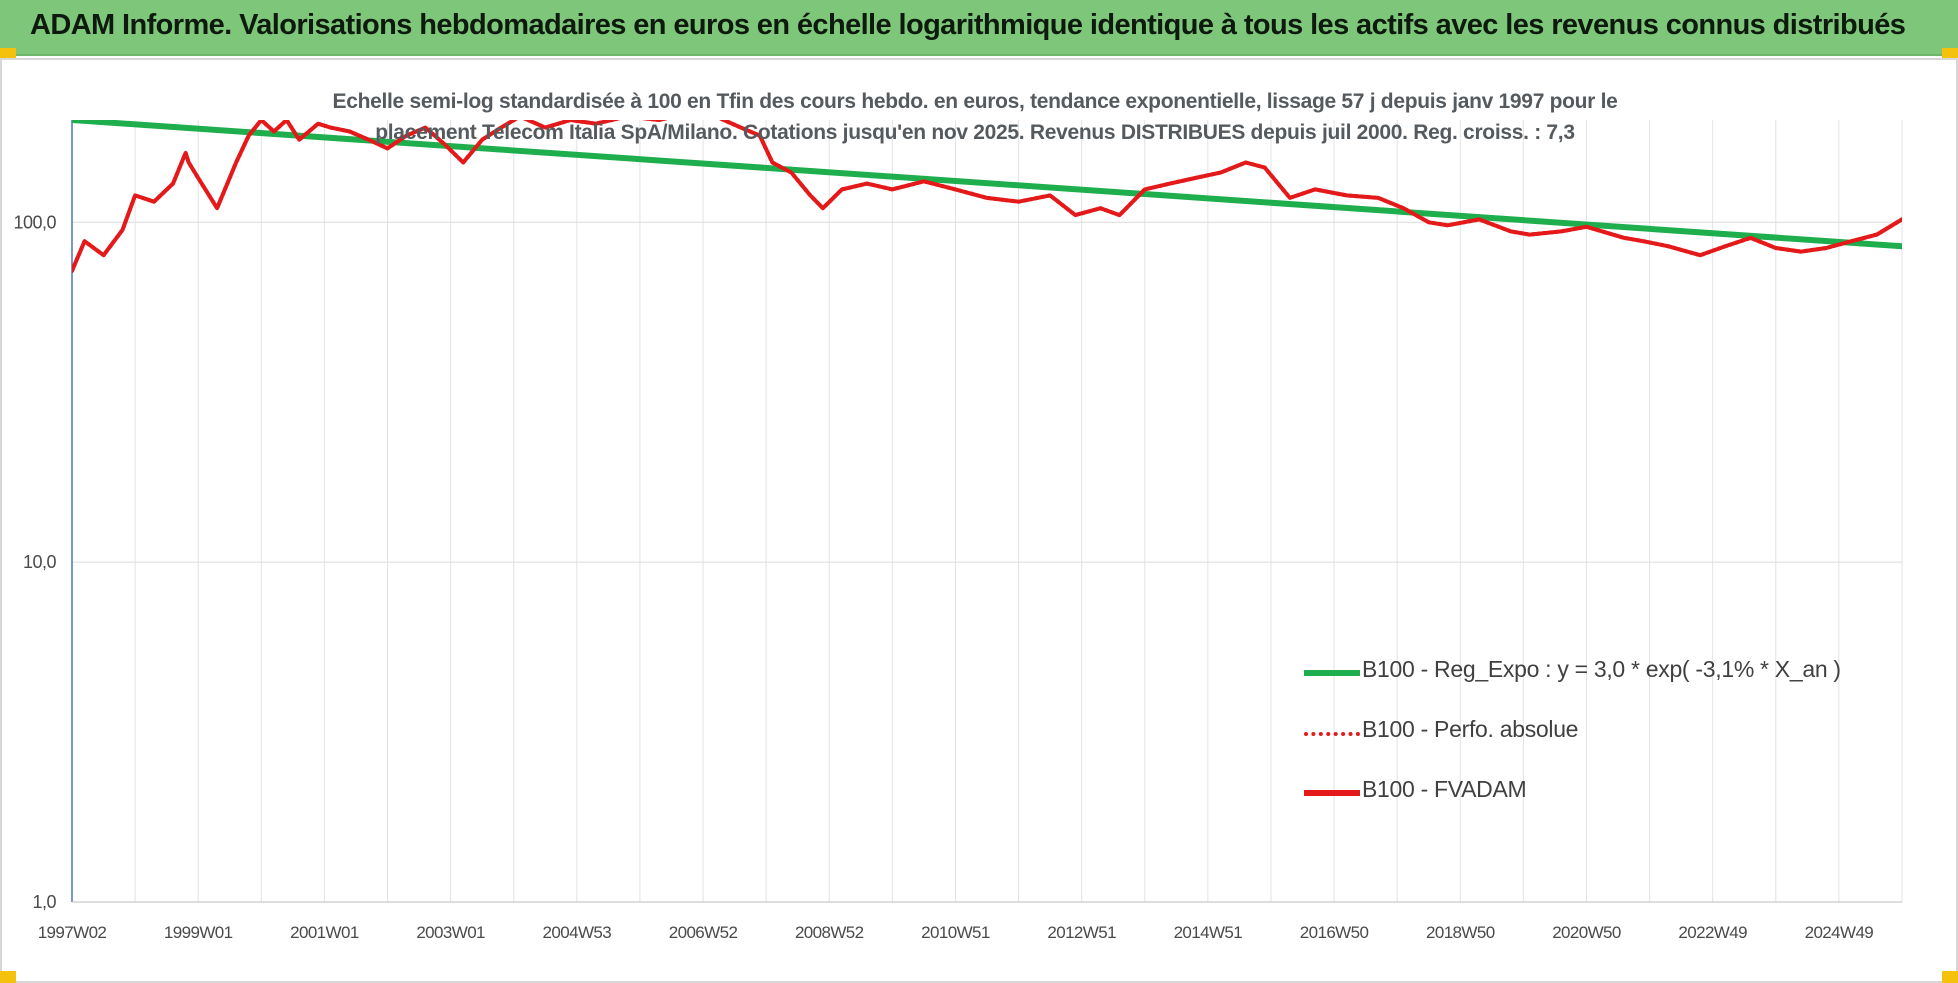 The width and height of the screenshot is (1958, 983). I want to click on corner-marker-top-right, so click(1950, 54).